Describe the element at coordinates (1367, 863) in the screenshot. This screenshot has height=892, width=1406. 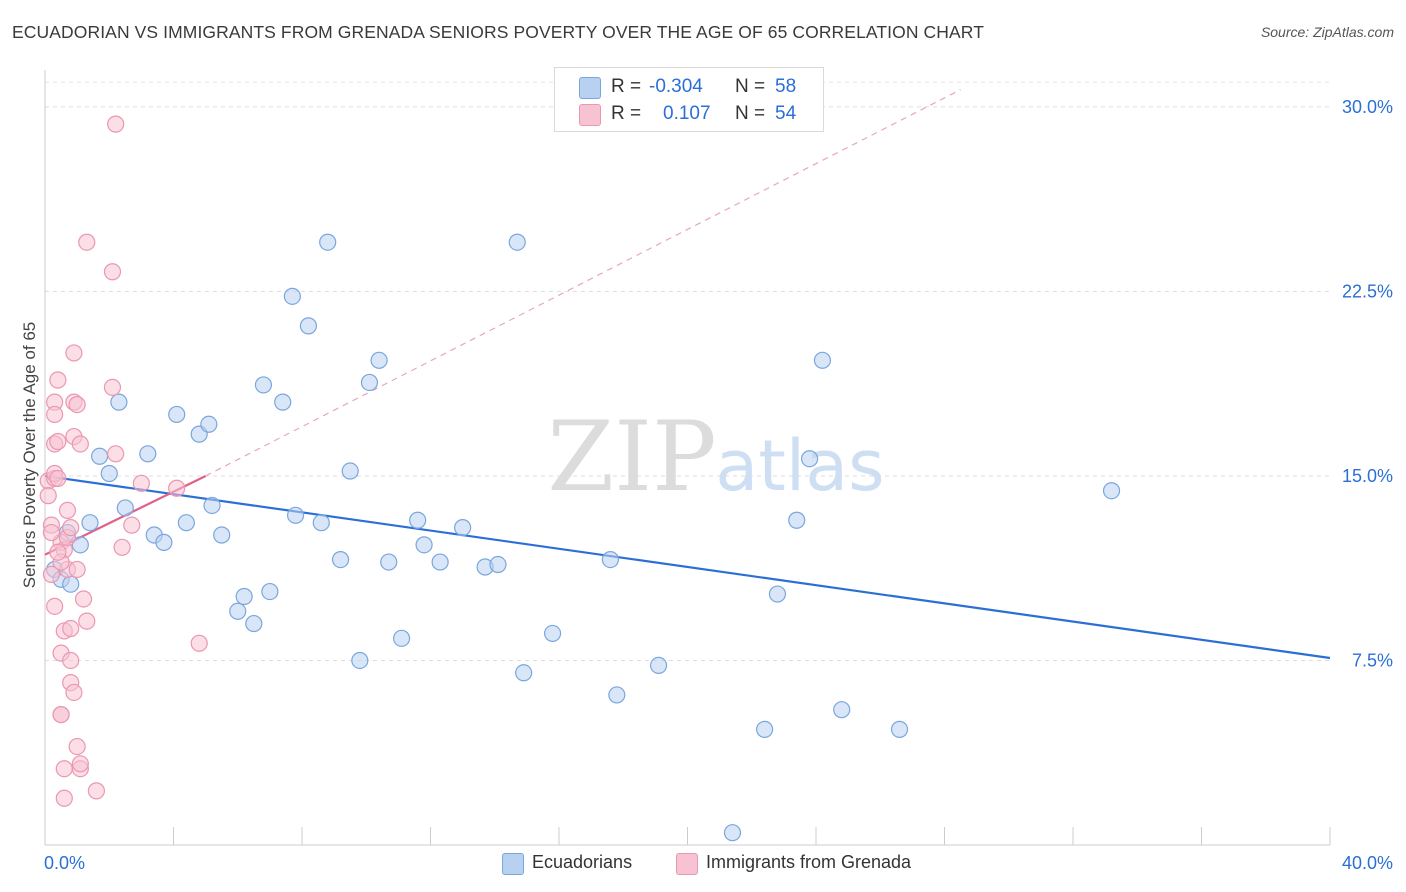
I see `x-tick-label: 40.0%` at that location.